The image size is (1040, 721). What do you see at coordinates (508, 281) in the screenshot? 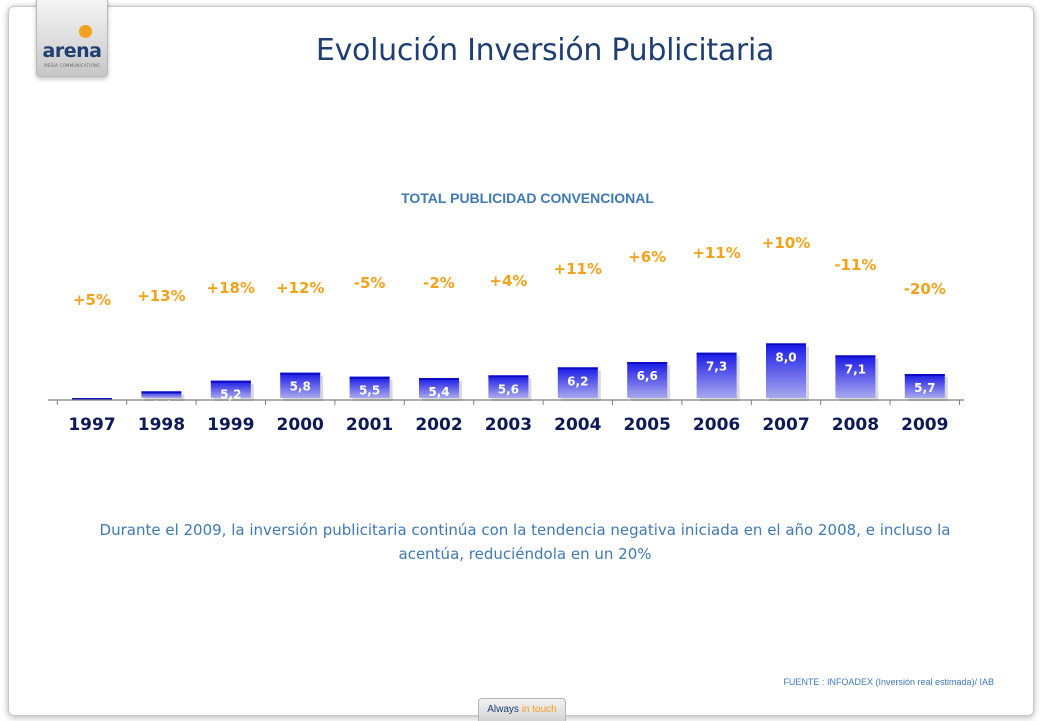
I see `growth-label: +4%` at bounding box center [508, 281].